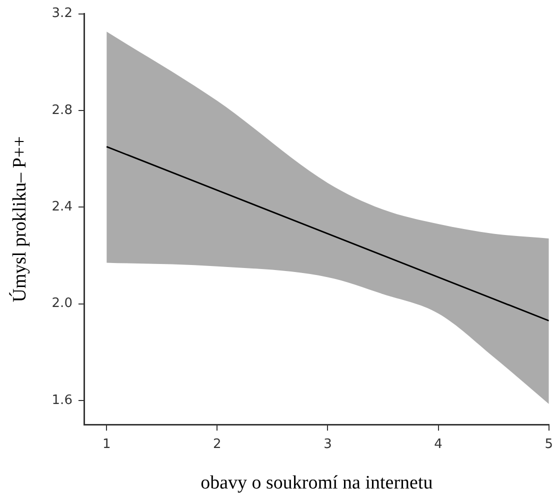  I want to click on y-tick-label: 2.0, so click(62, 304).